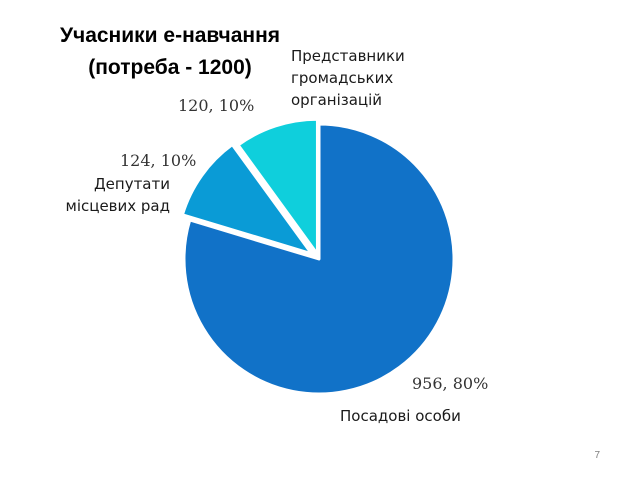 Image resolution: width=638 pixels, height=479 pixels. What do you see at coordinates (597, 455) in the screenshot?
I see `page-number: 7` at bounding box center [597, 455].